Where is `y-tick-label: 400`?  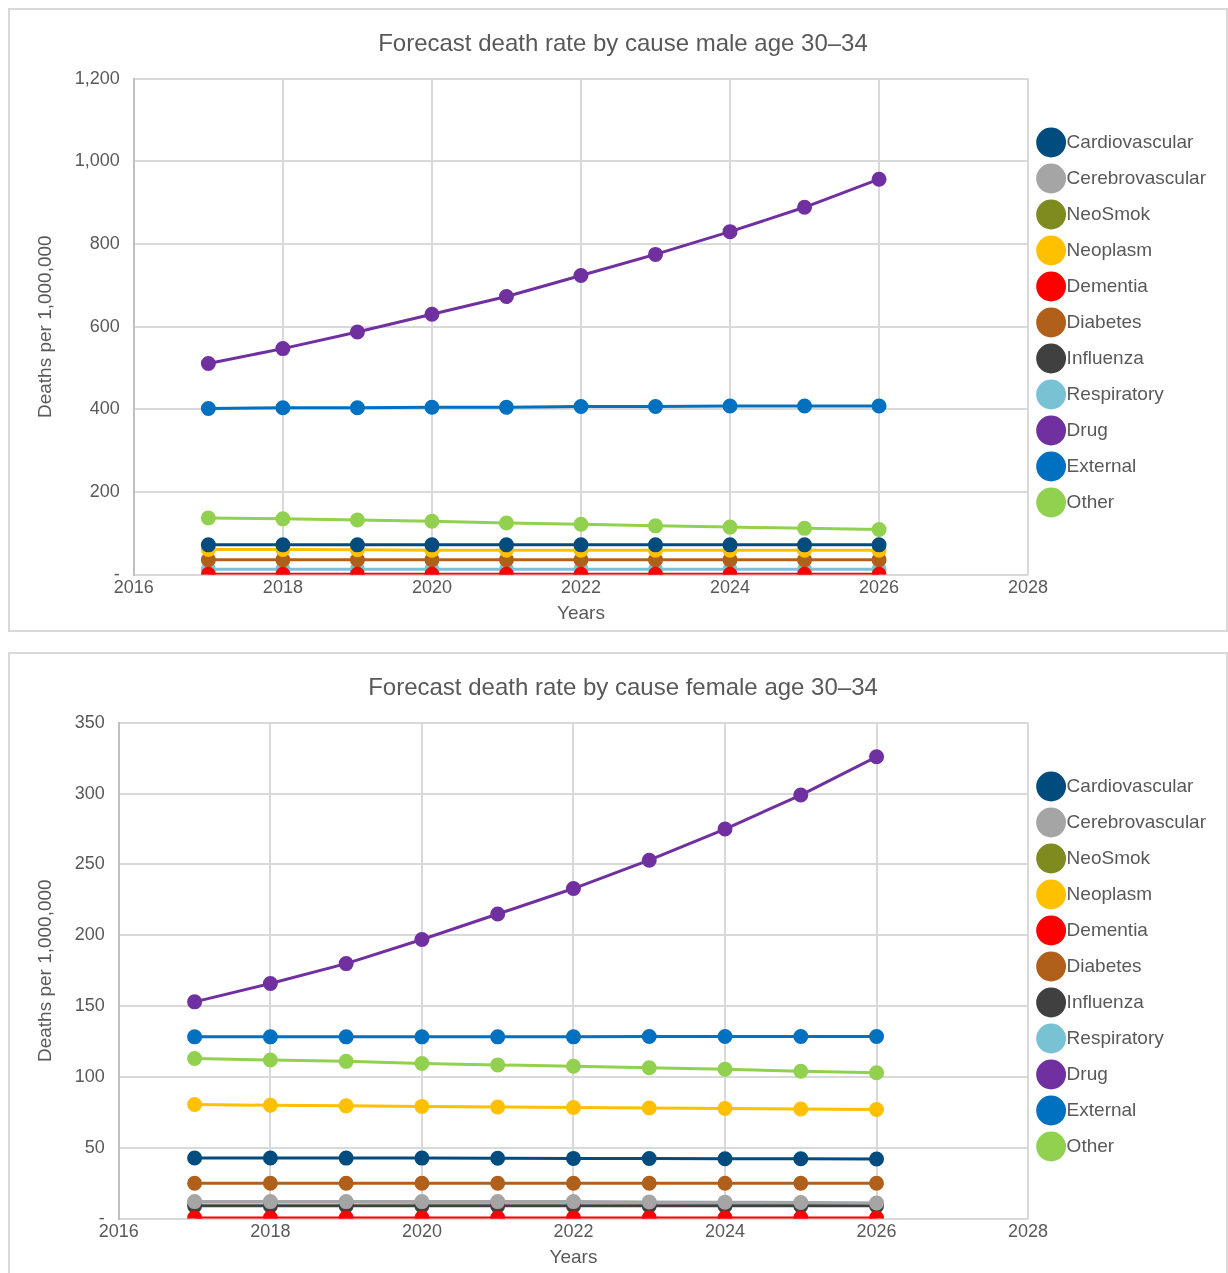
y-tick-label: 400 is located at coordinates (104, 408).